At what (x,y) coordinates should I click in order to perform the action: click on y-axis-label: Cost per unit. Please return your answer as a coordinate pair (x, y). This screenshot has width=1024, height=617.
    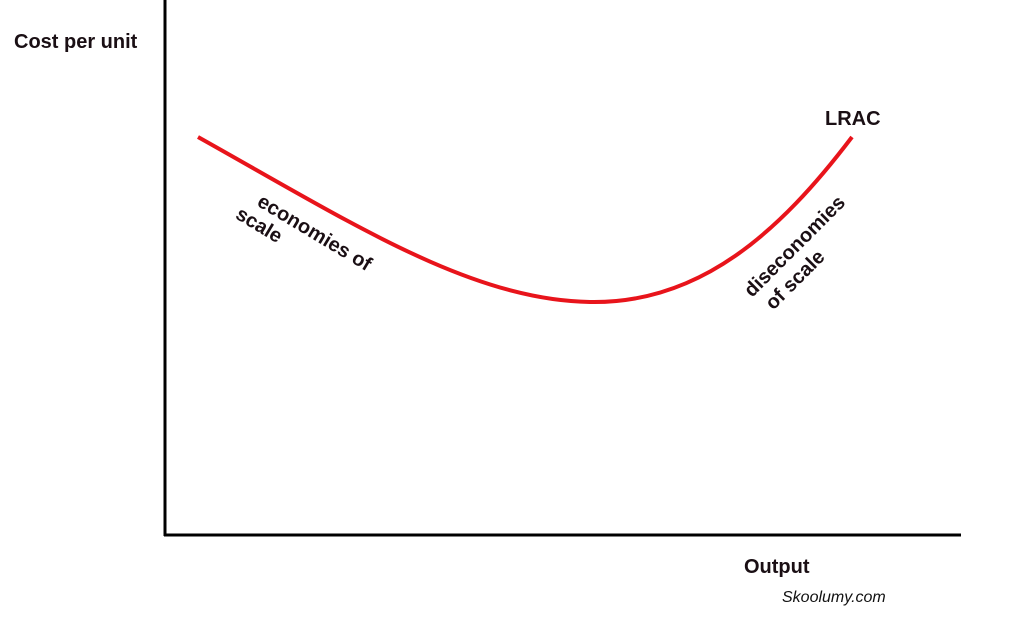
    Looking at the image, I should click on (76, 42).